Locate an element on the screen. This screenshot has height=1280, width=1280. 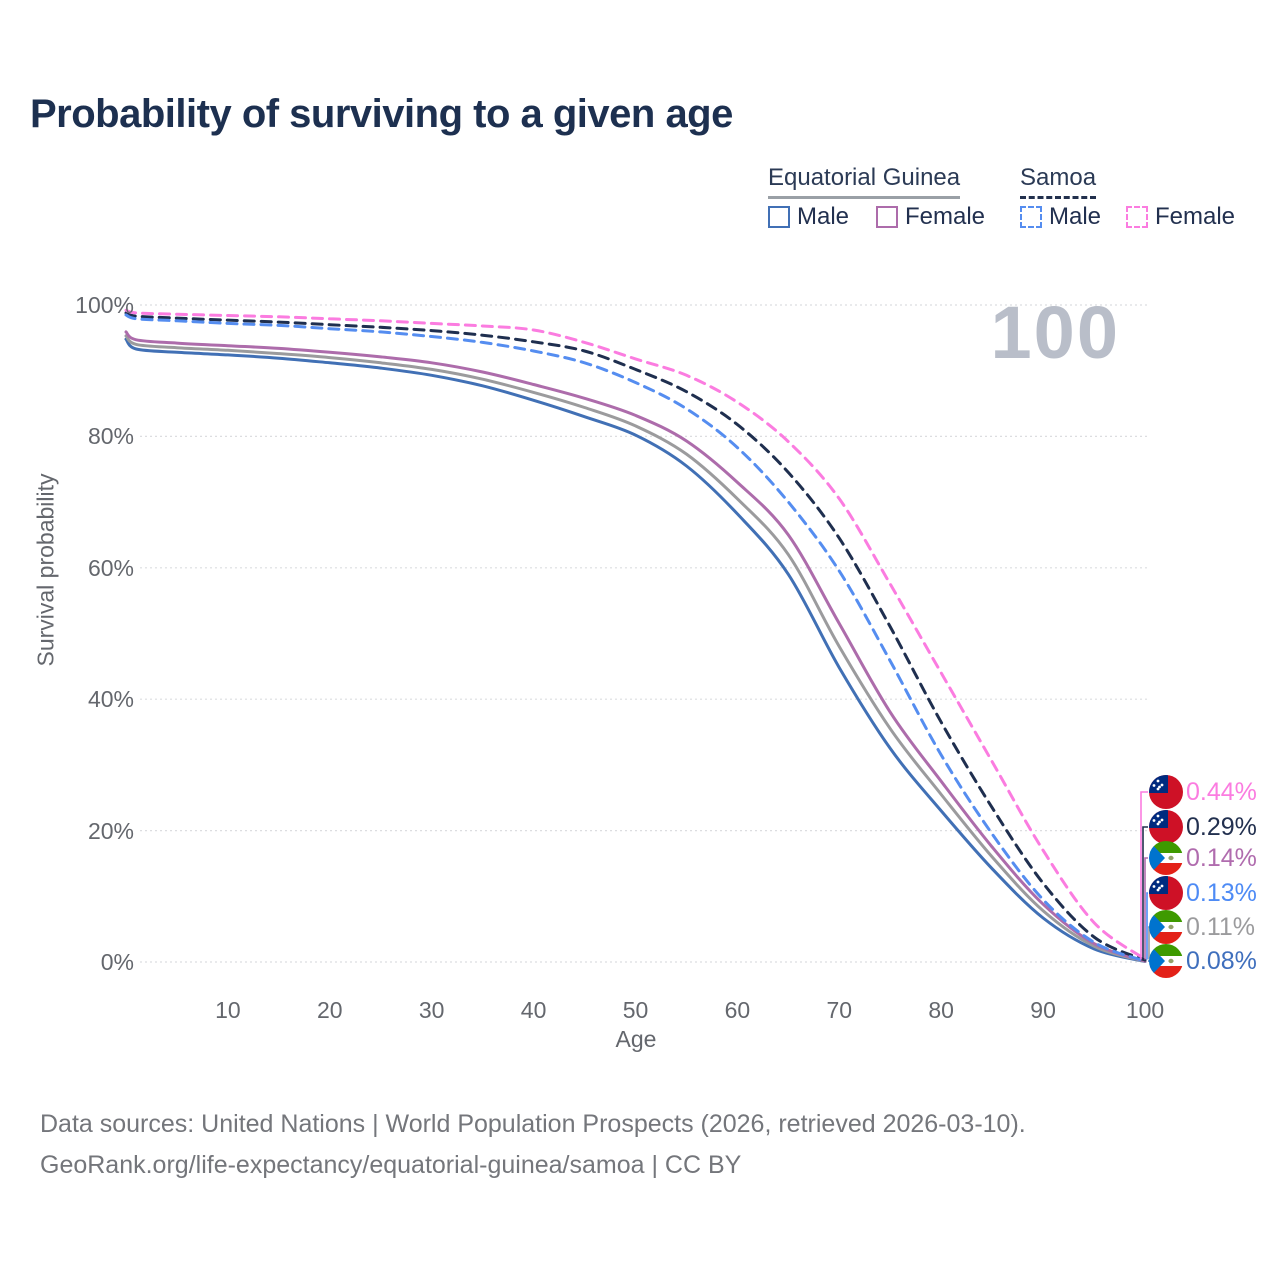
y-tick-label-20: 20% is located at coordinates (110, 830).